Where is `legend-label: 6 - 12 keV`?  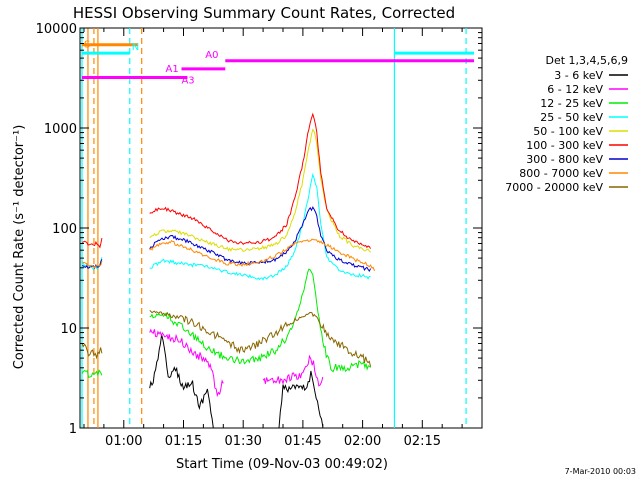 legend-label: 6 - 12 keV is located at coordinates (575, 89).